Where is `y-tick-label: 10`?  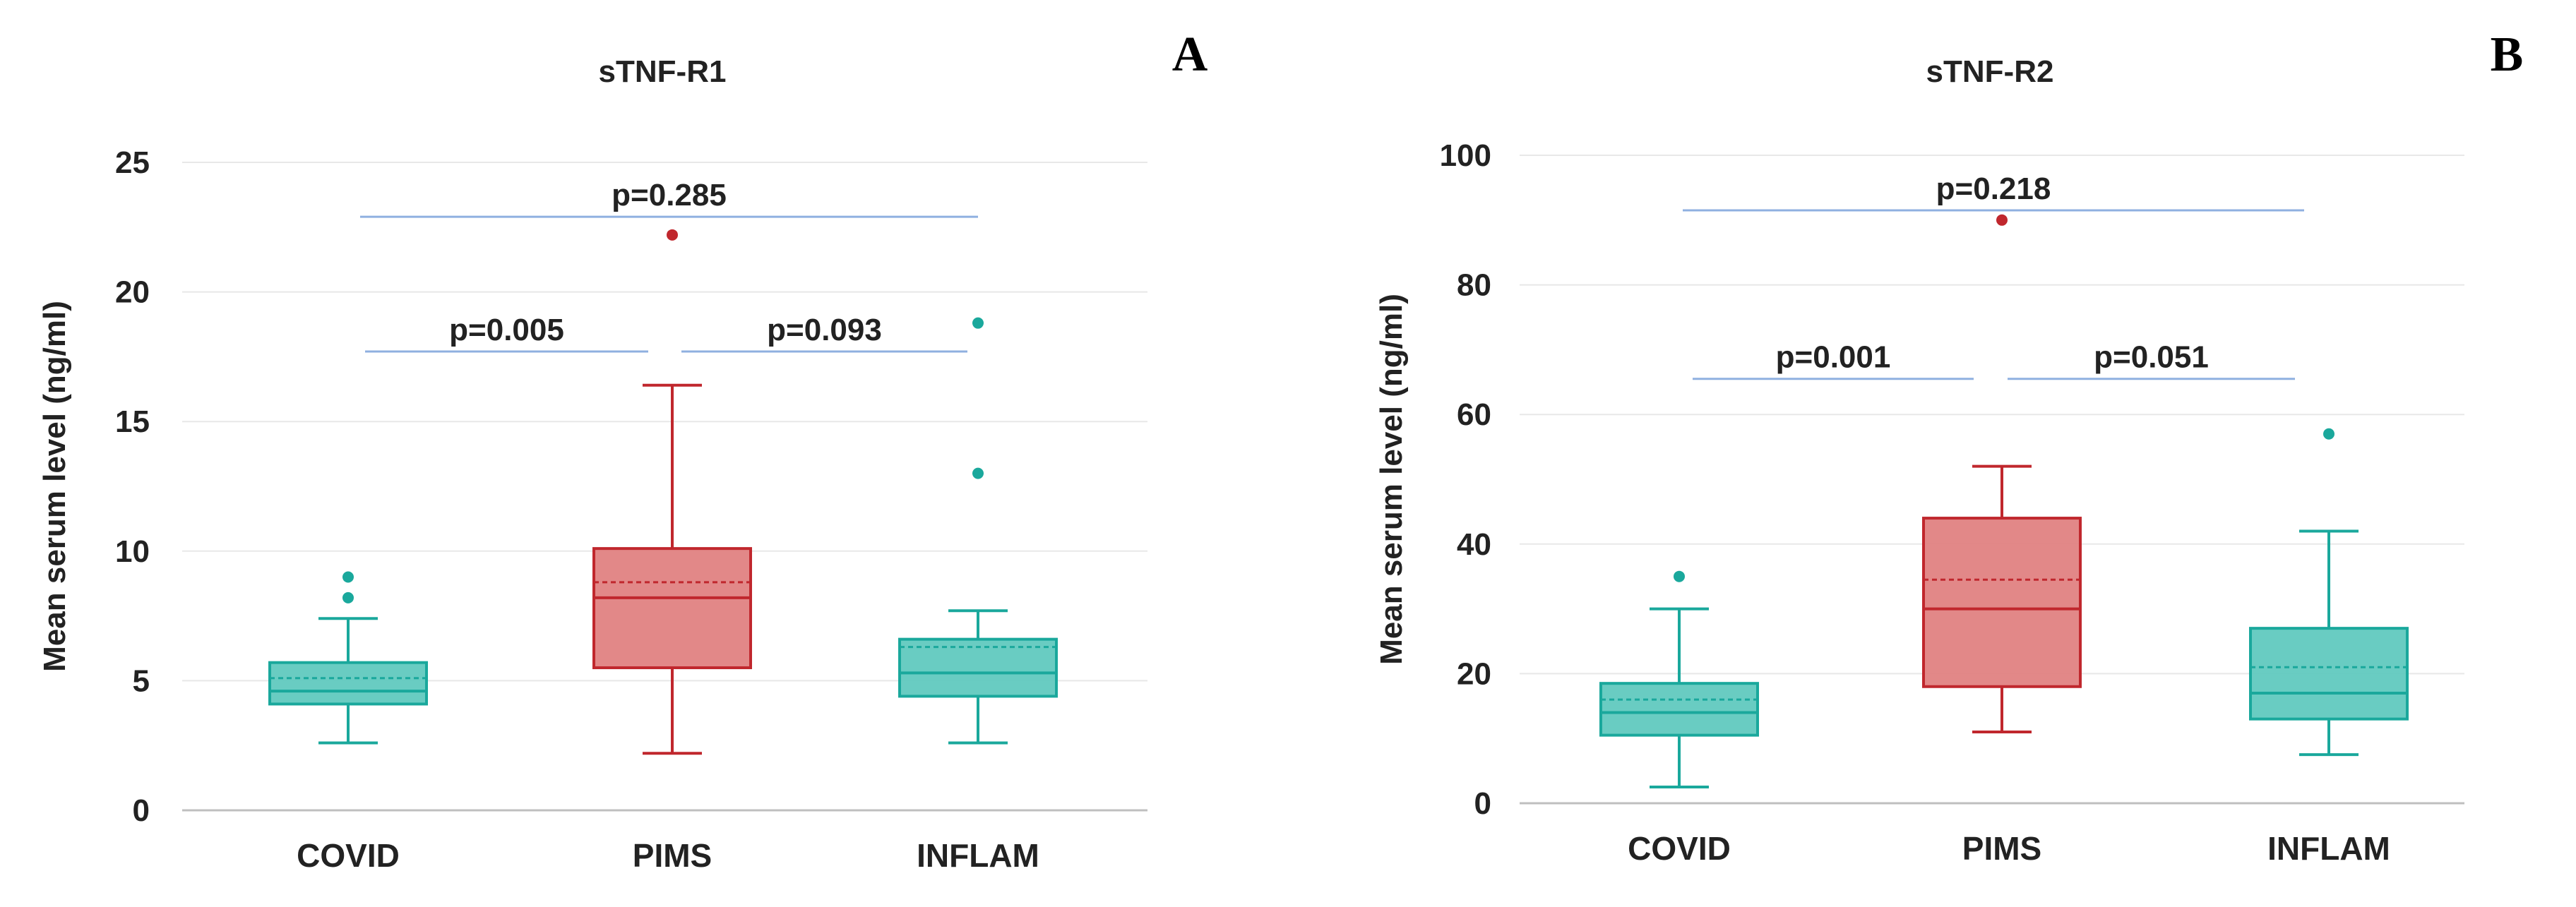
y-tick-label: 10 is located at coordinates (132, 551).